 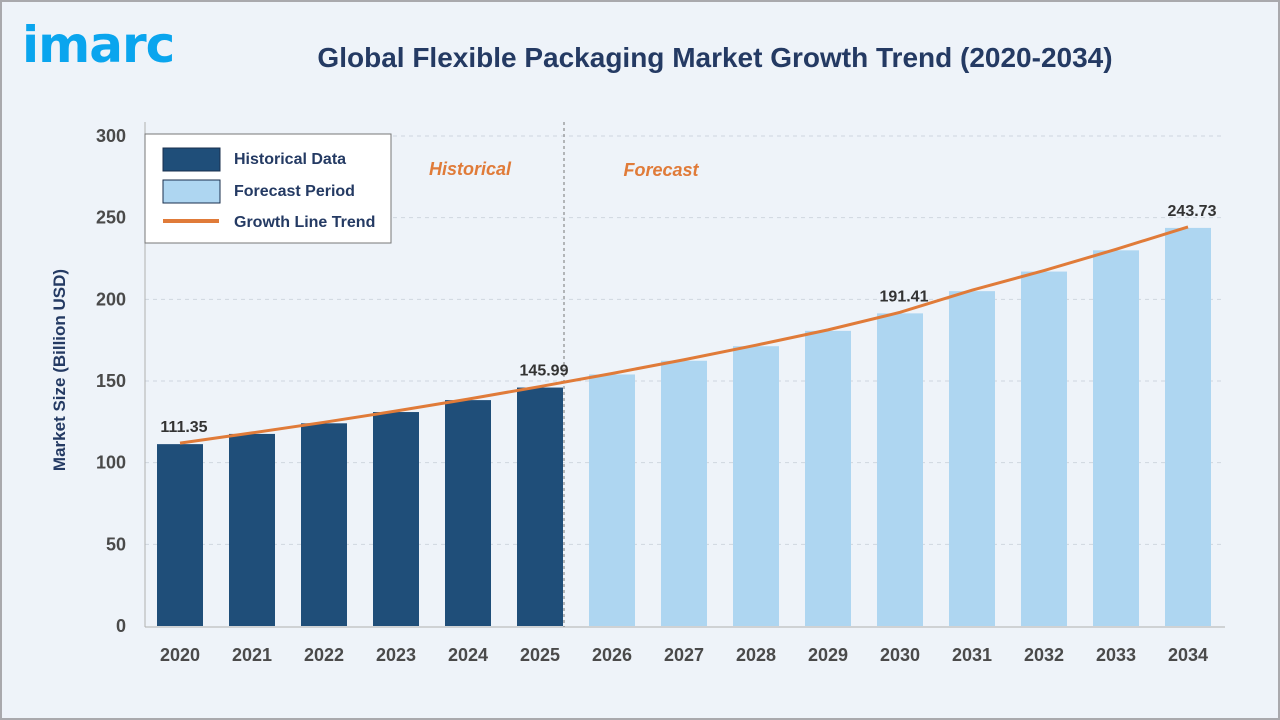 What do you see at coordinates (828, 655) in the screenshot?
I see `x-tick-label: 2029` at bounding box center [828, 655].